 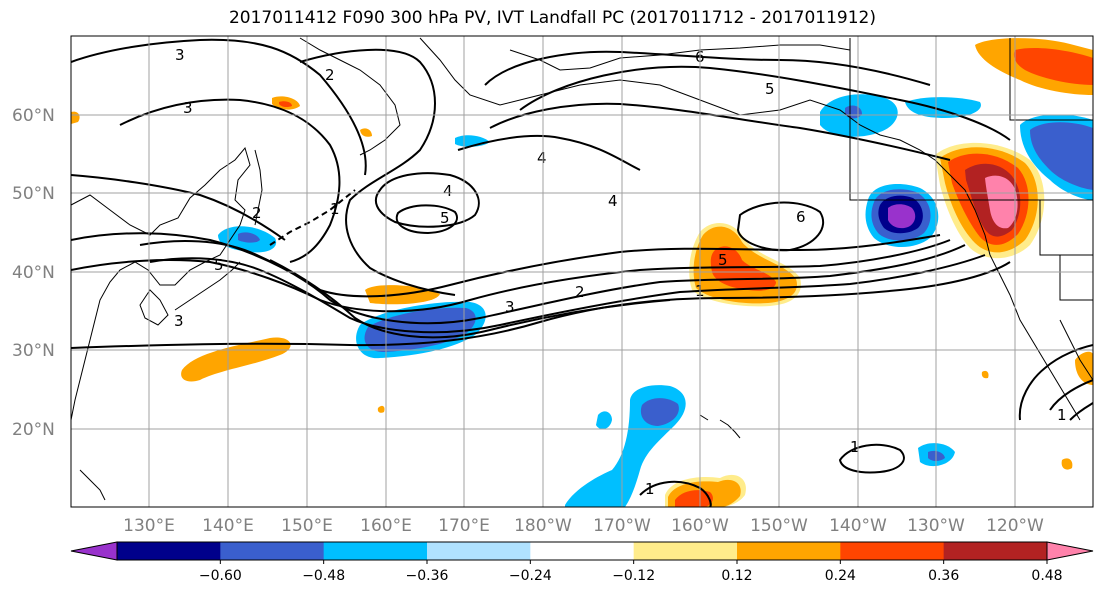 I want to click on lon-label: 140°W, so click(x=858, y=526).